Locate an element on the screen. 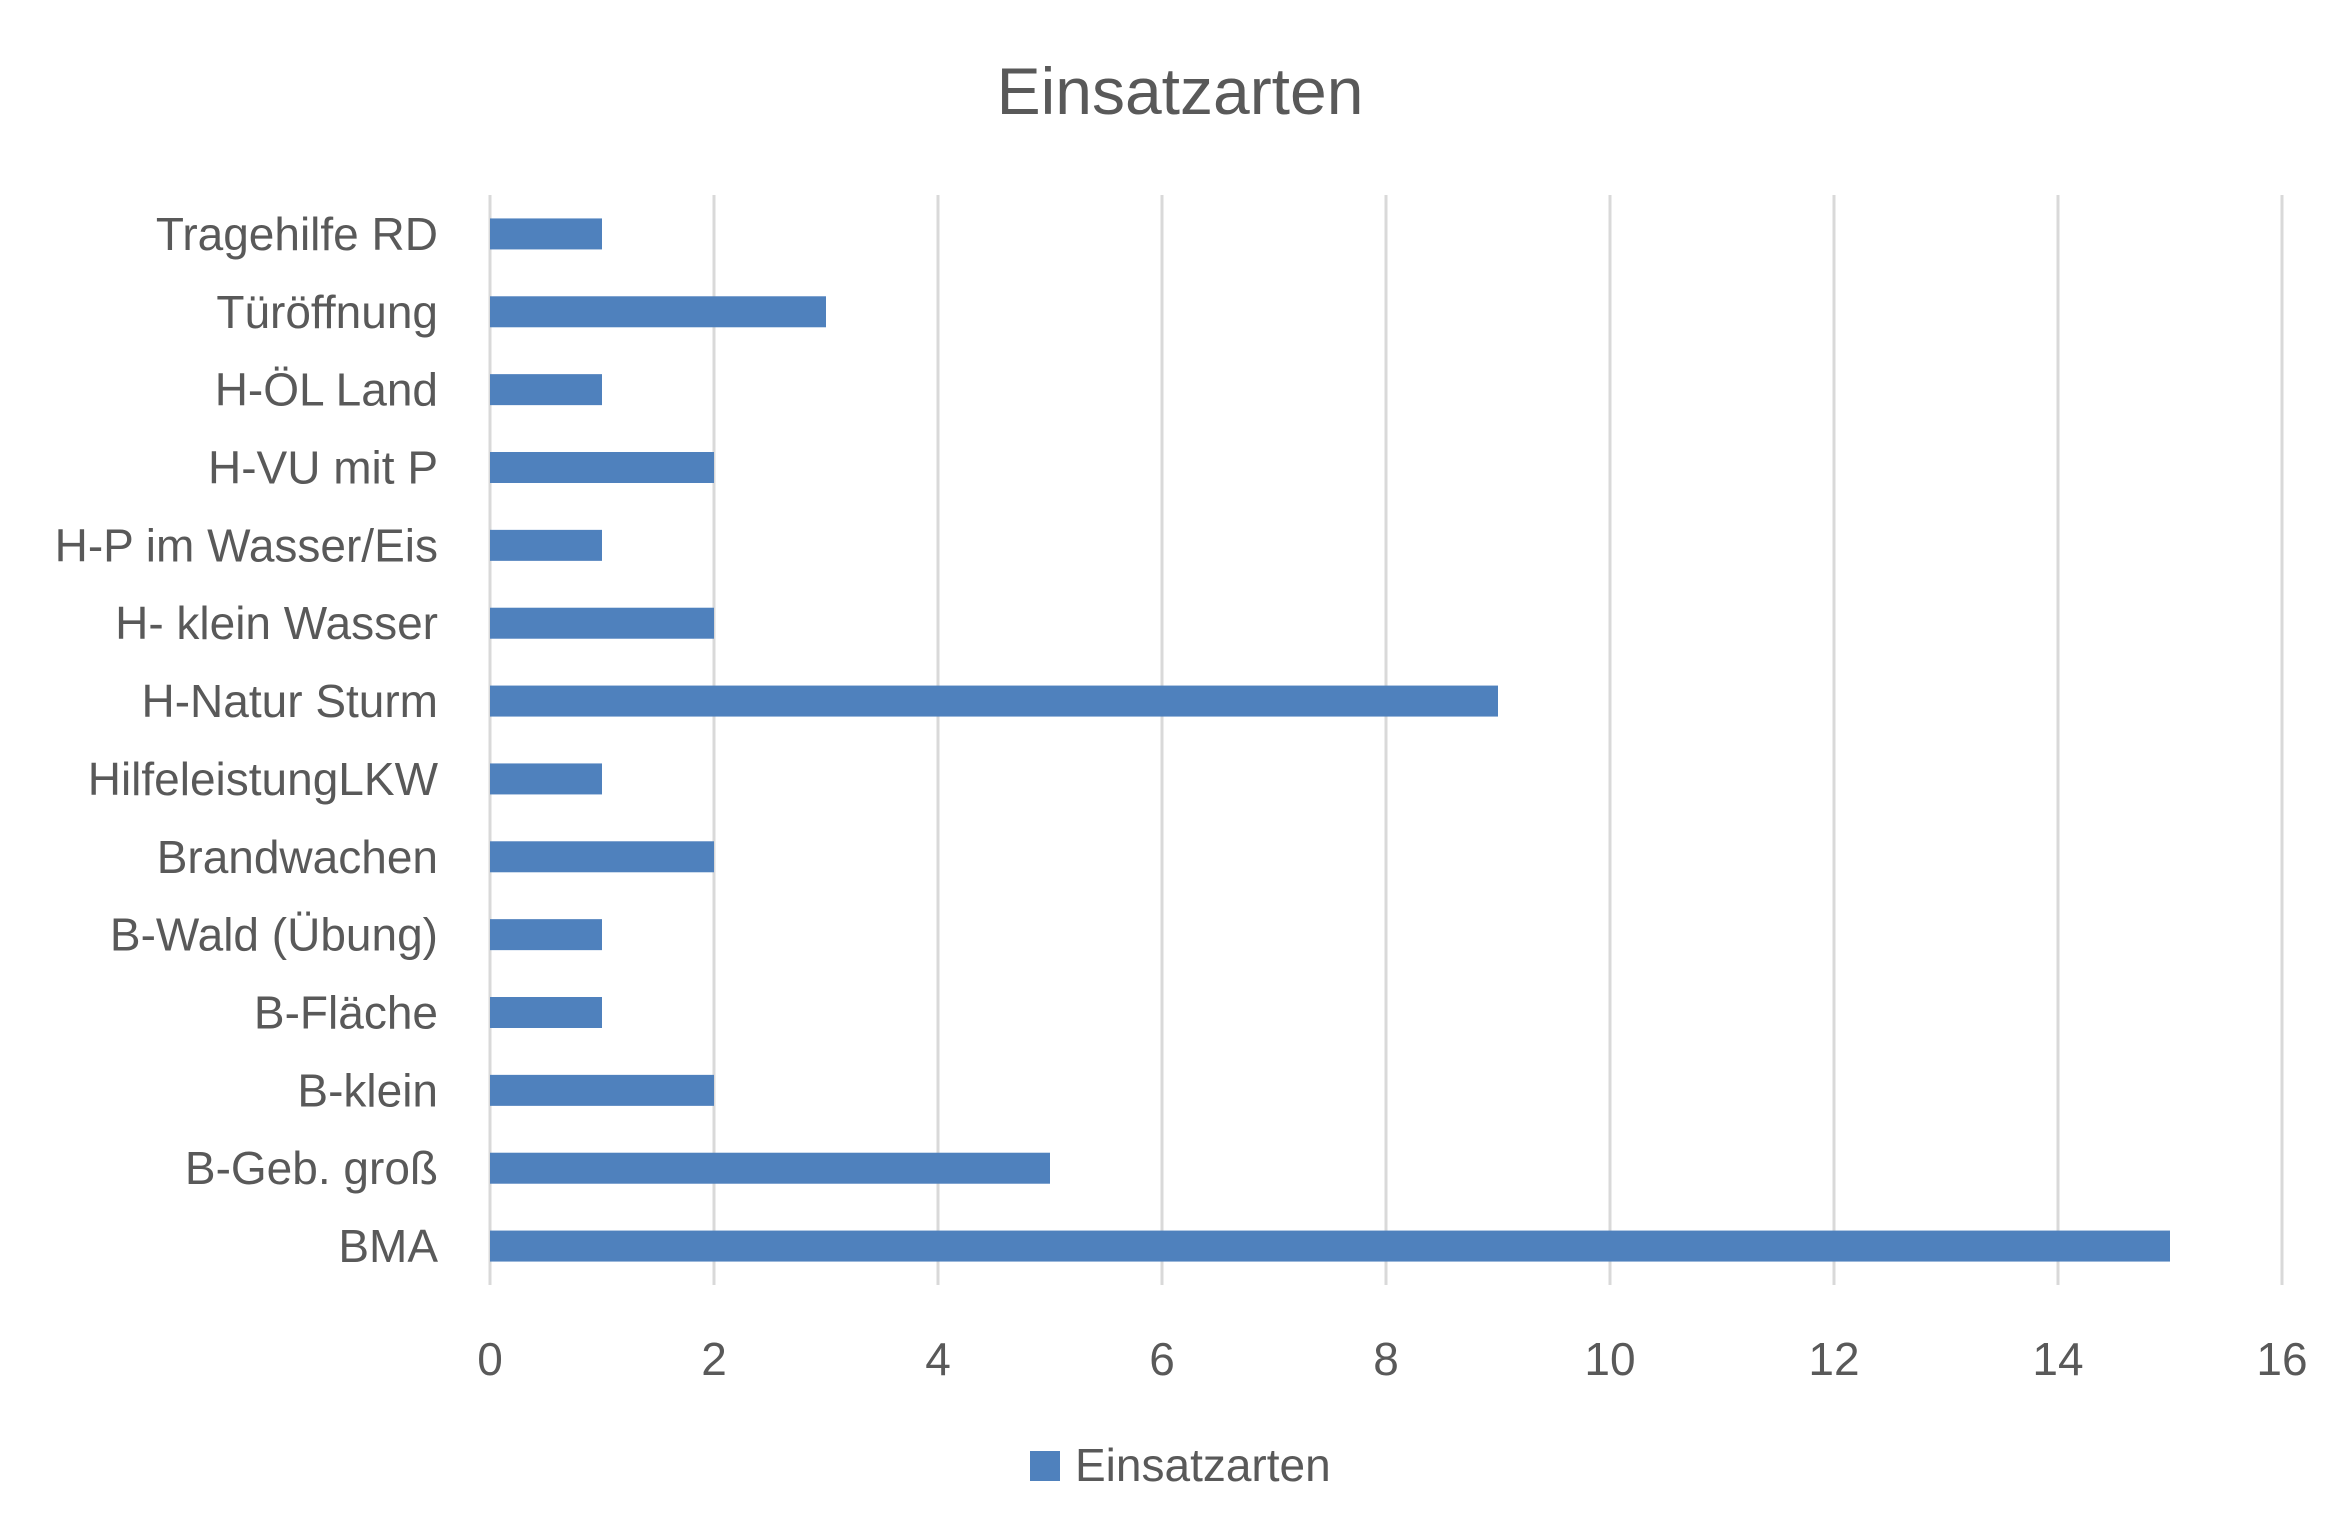 The height and width of the screenshot is (1533, 2348). x-tick-label: 2 is located at coordinates (714, 1359).